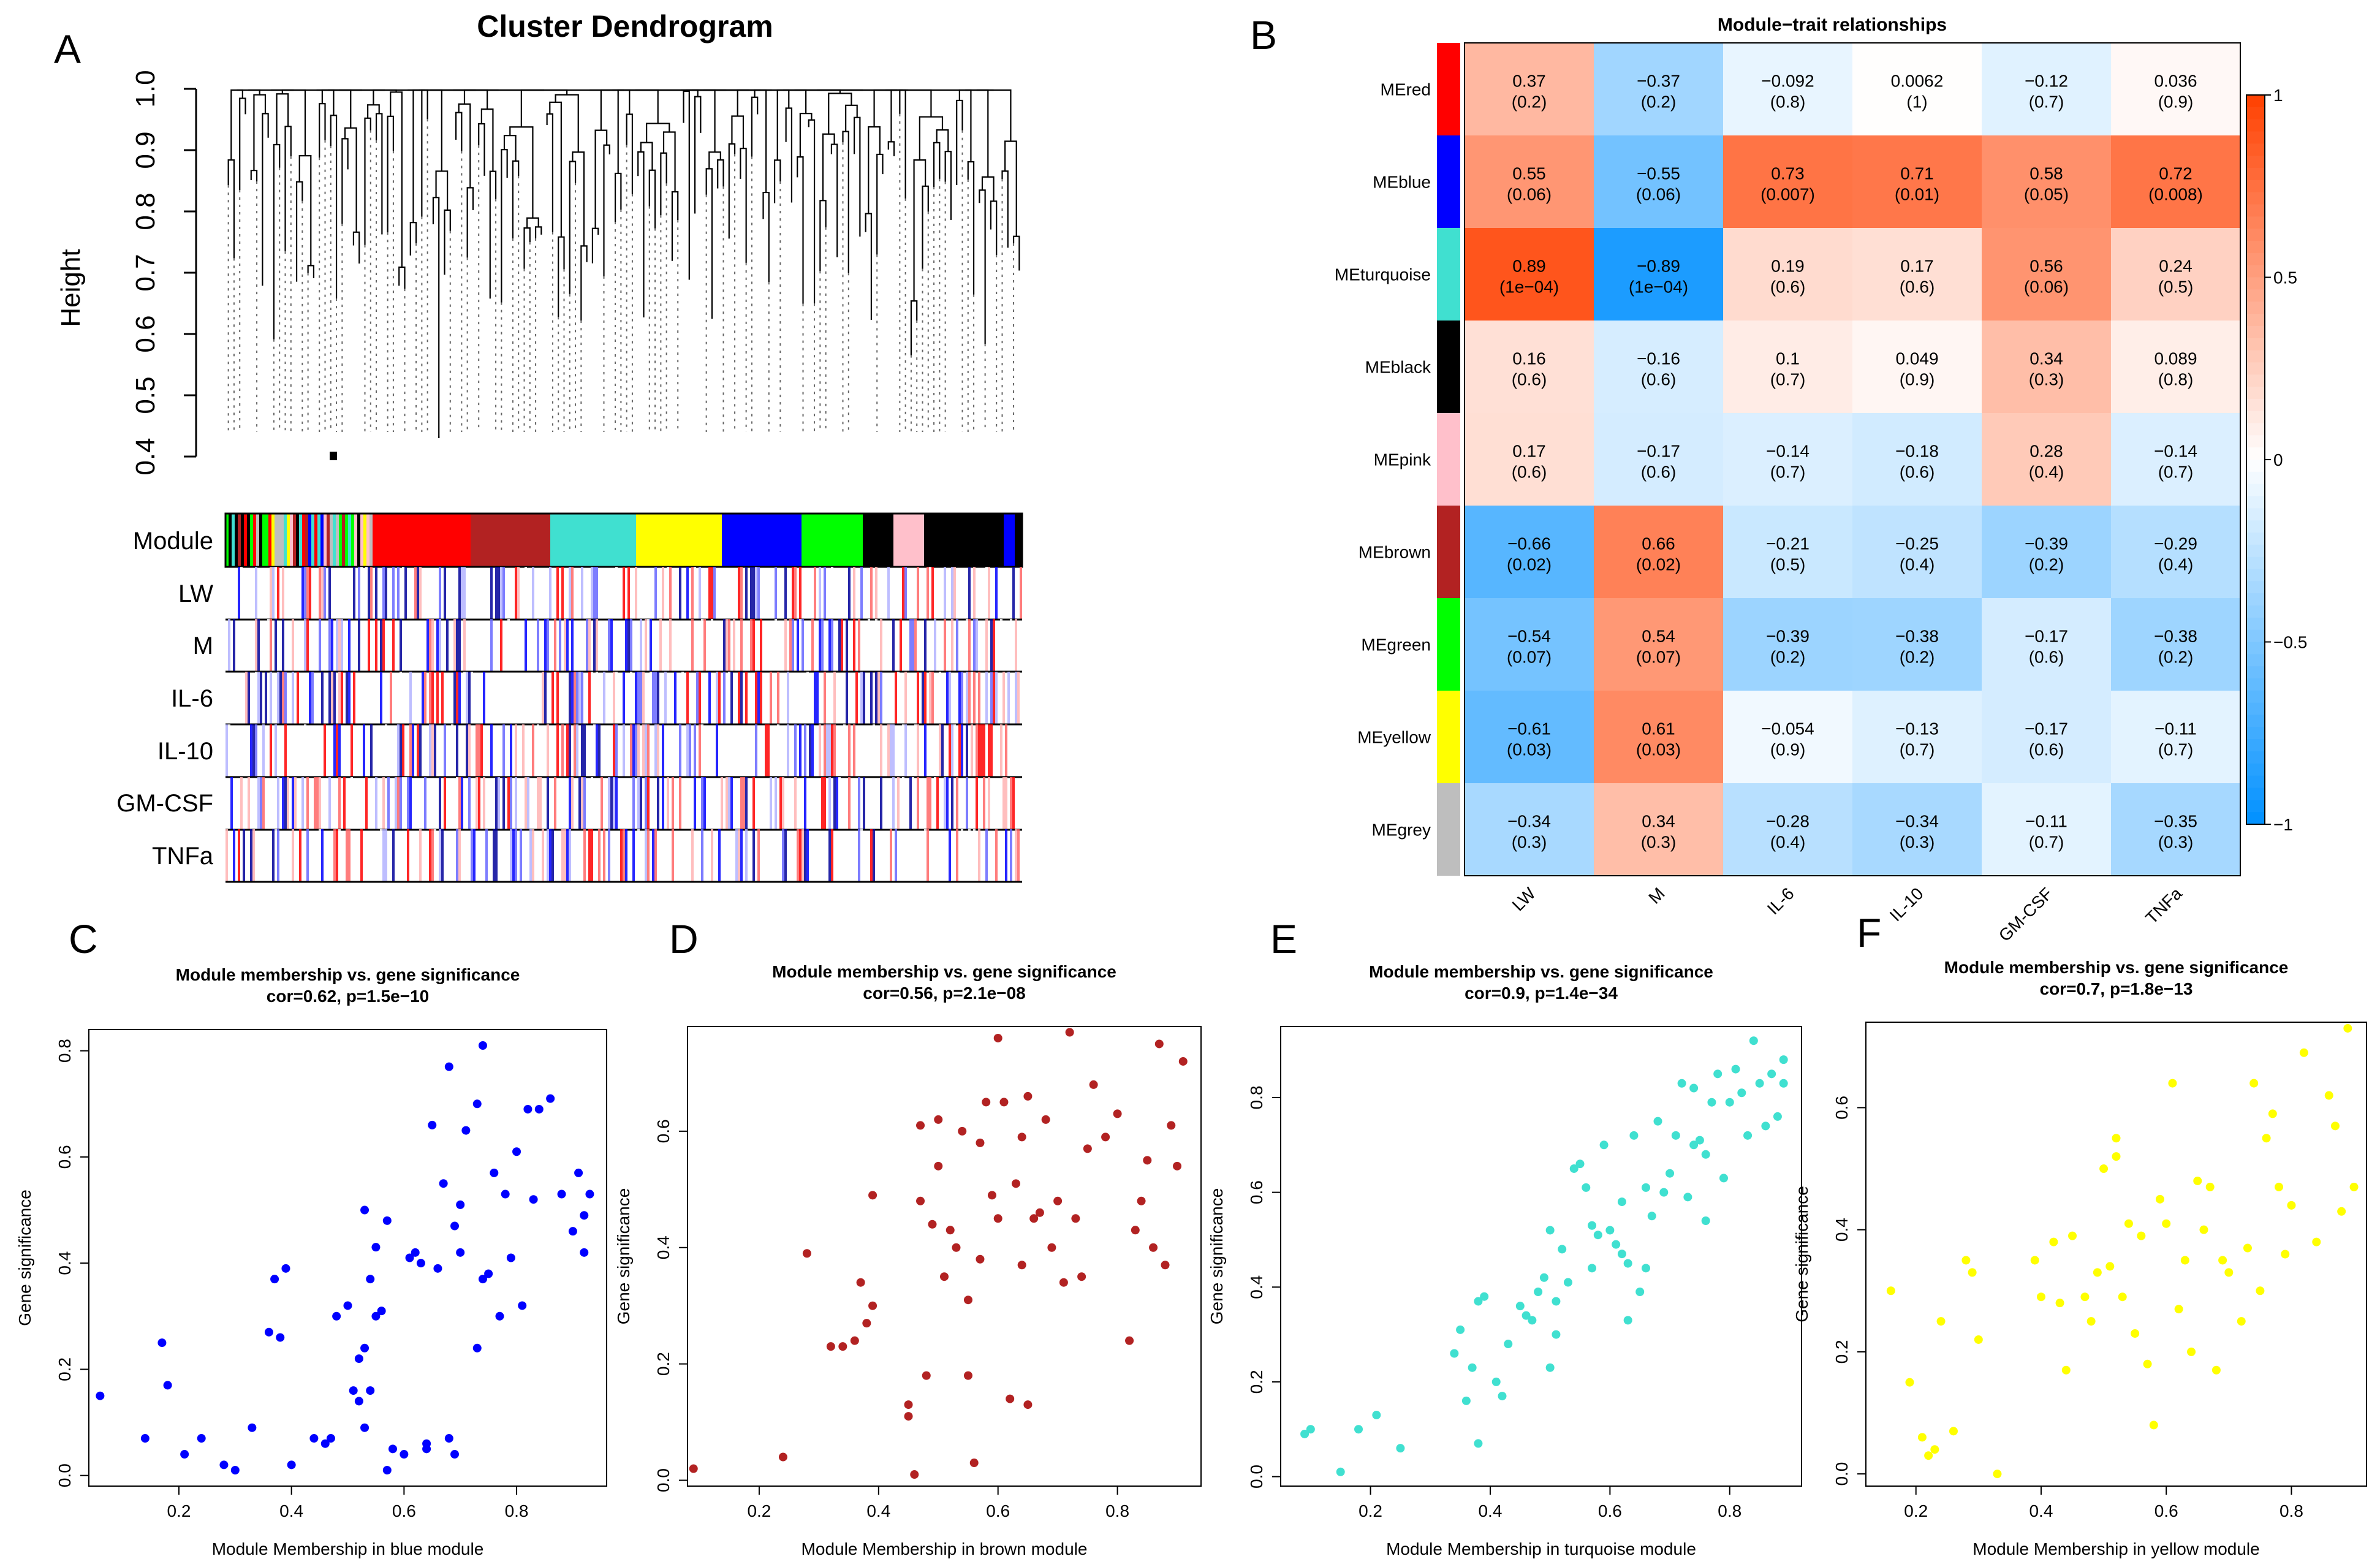 The image size is (2380, 1567). I want to click on panel-letter-d: D, so click(684, 939).